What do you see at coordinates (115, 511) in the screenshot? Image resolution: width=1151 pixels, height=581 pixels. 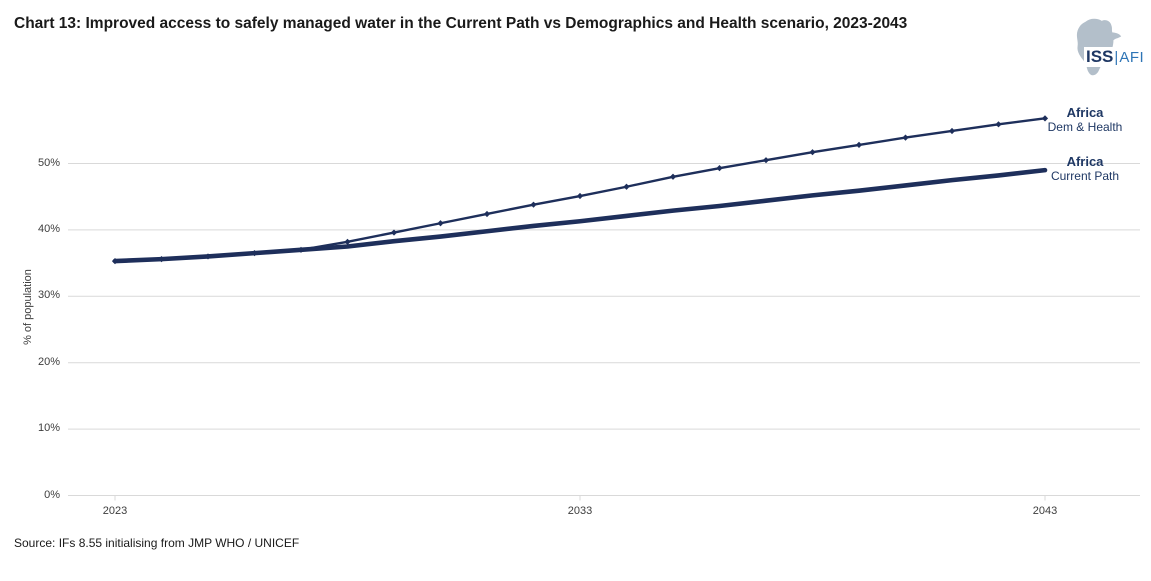 I see `x-tick-label-2023: 2023` at bounding box center [115, 511].